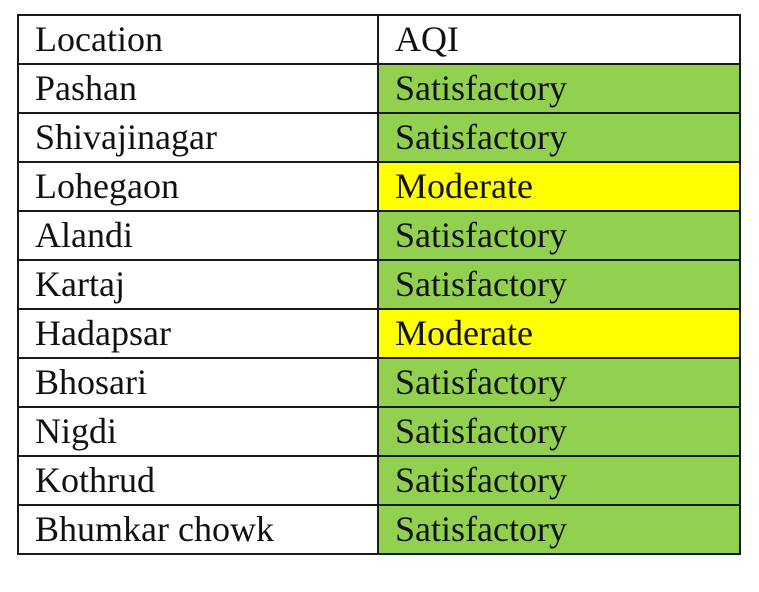 The height and width of the screenshot is (592, 759). I want to click on header-aqi: AQI, so click(559, 39).